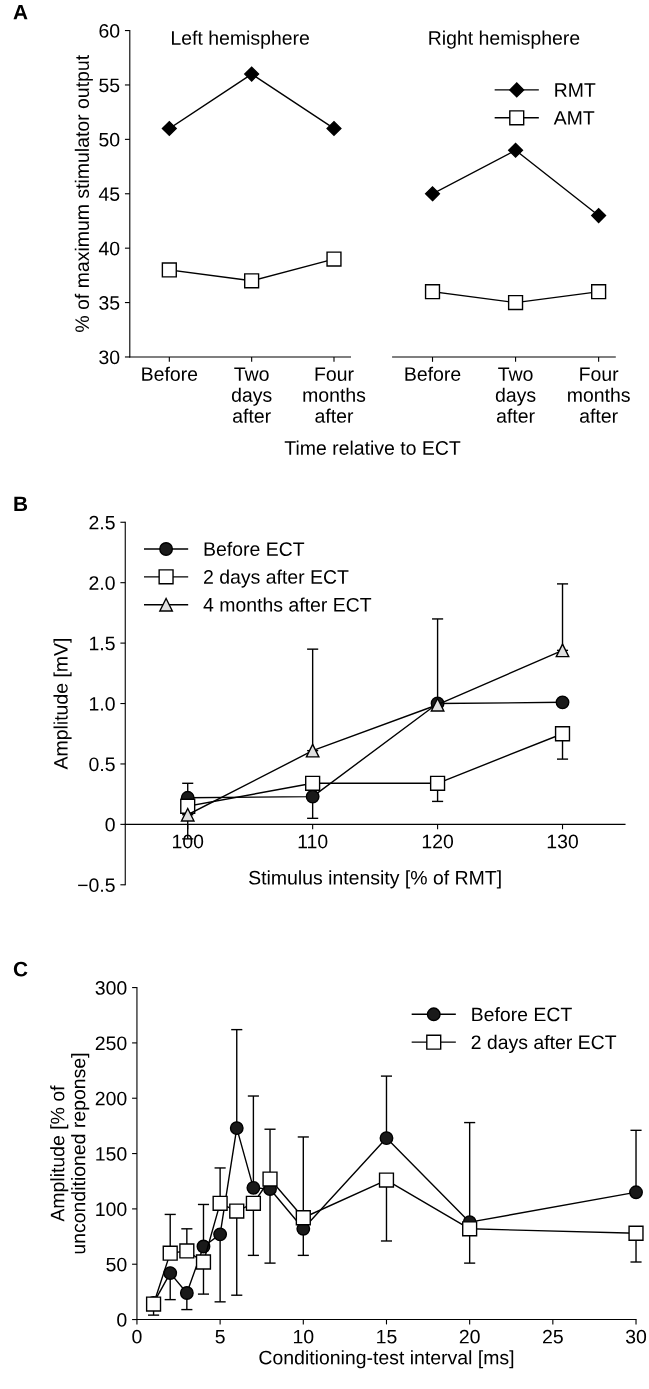 This screenshot has height=1389, width=649. Describe the element at coordinates (20, 969) in the screenshot. I see `text: C` at that location.